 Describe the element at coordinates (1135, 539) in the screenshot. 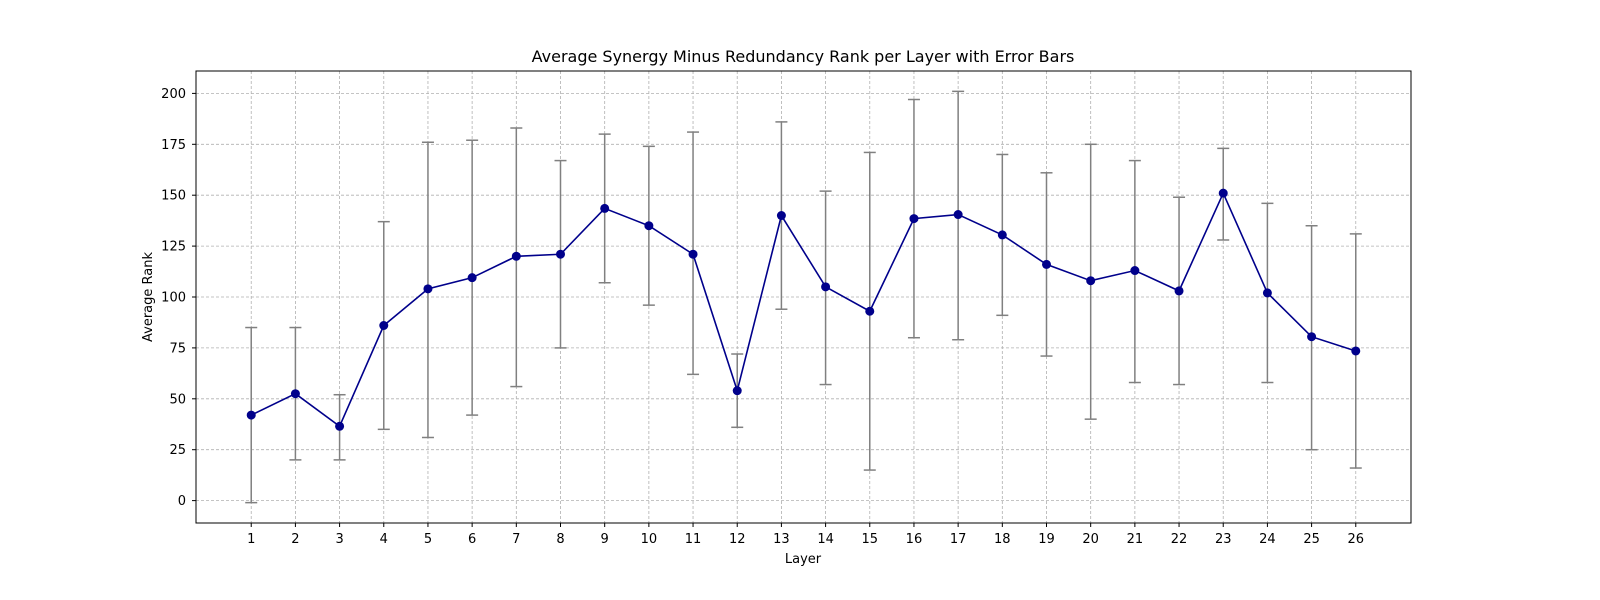

I see `x-tick-label: 21` at that location.